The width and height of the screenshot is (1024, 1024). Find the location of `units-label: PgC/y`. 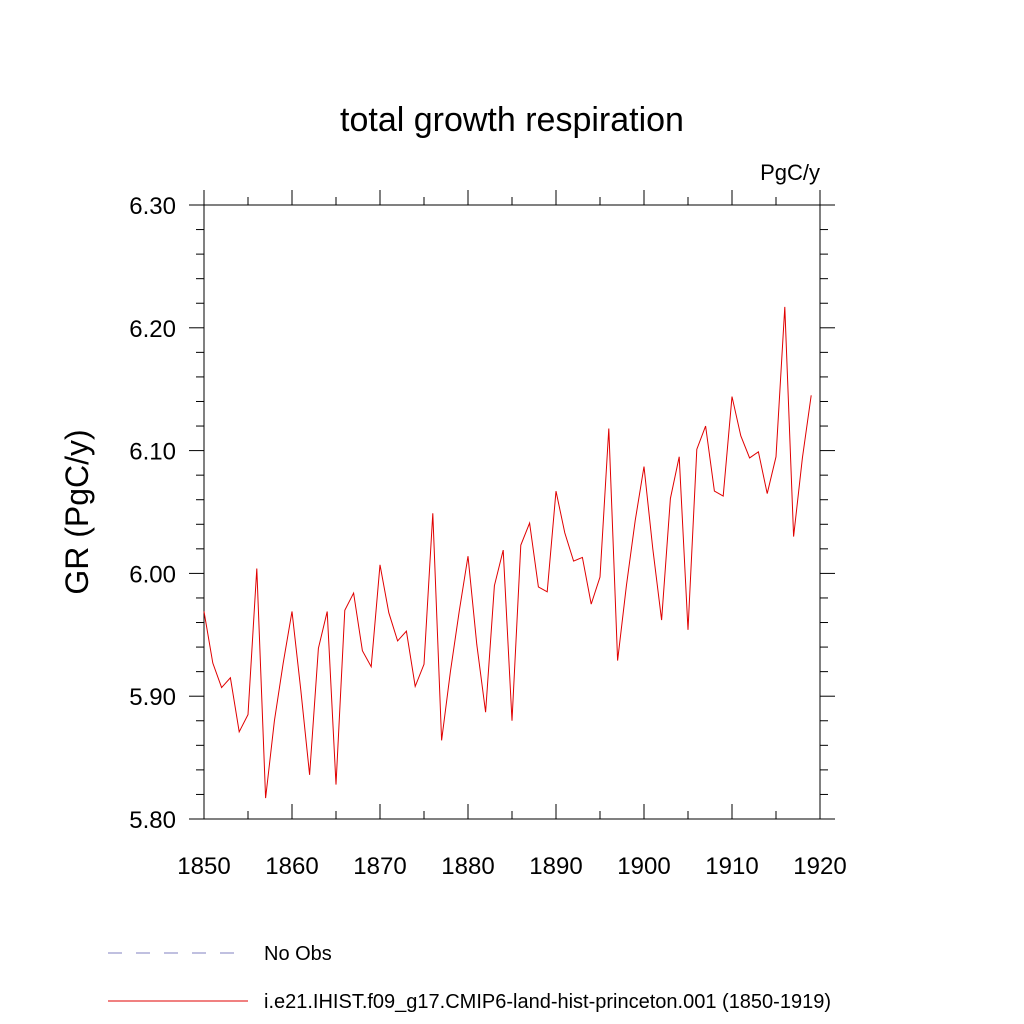

units-label: PgC/y is located at coordinates (790, 172).